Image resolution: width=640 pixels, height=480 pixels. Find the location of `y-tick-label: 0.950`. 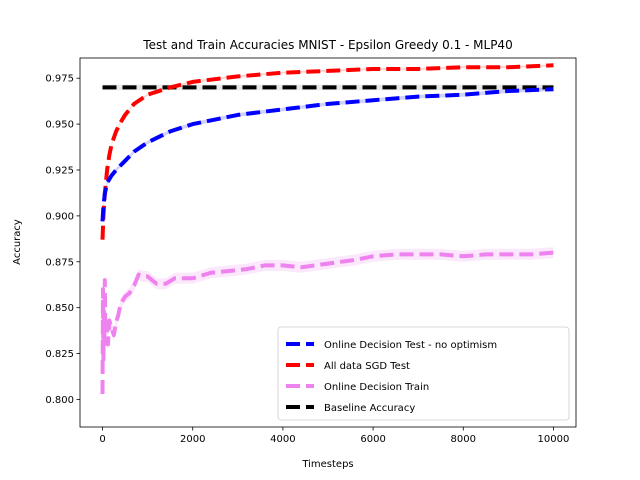

y-tick-label: 0.950 is located at coordinates (59, 125).